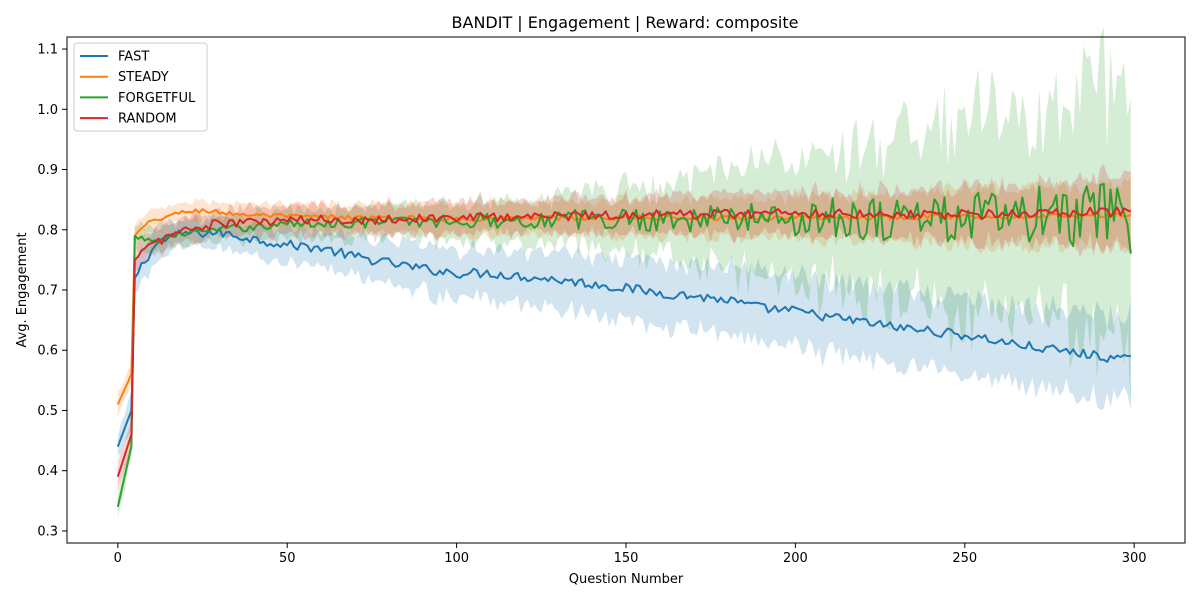  I want to click on y-tick-label: 0.8, so click(47, 230).